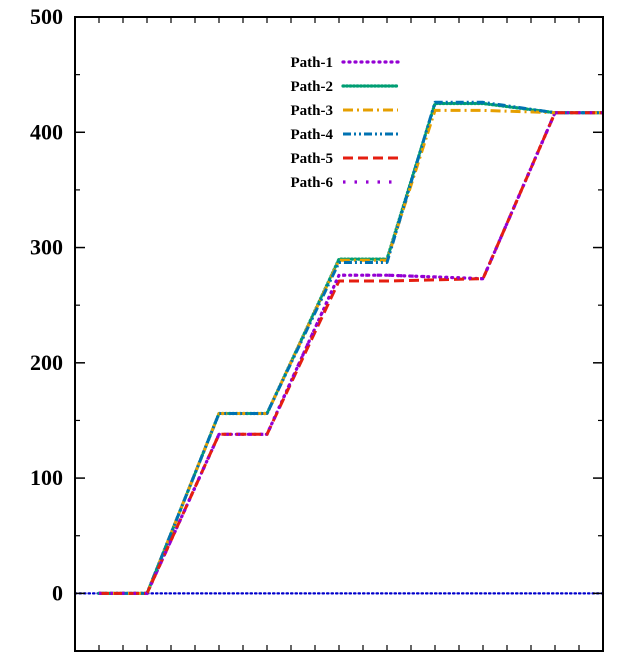 The width and height of the screenshot is (617, 659). I want to click on y-tick-label: 300, so click(46, 247).